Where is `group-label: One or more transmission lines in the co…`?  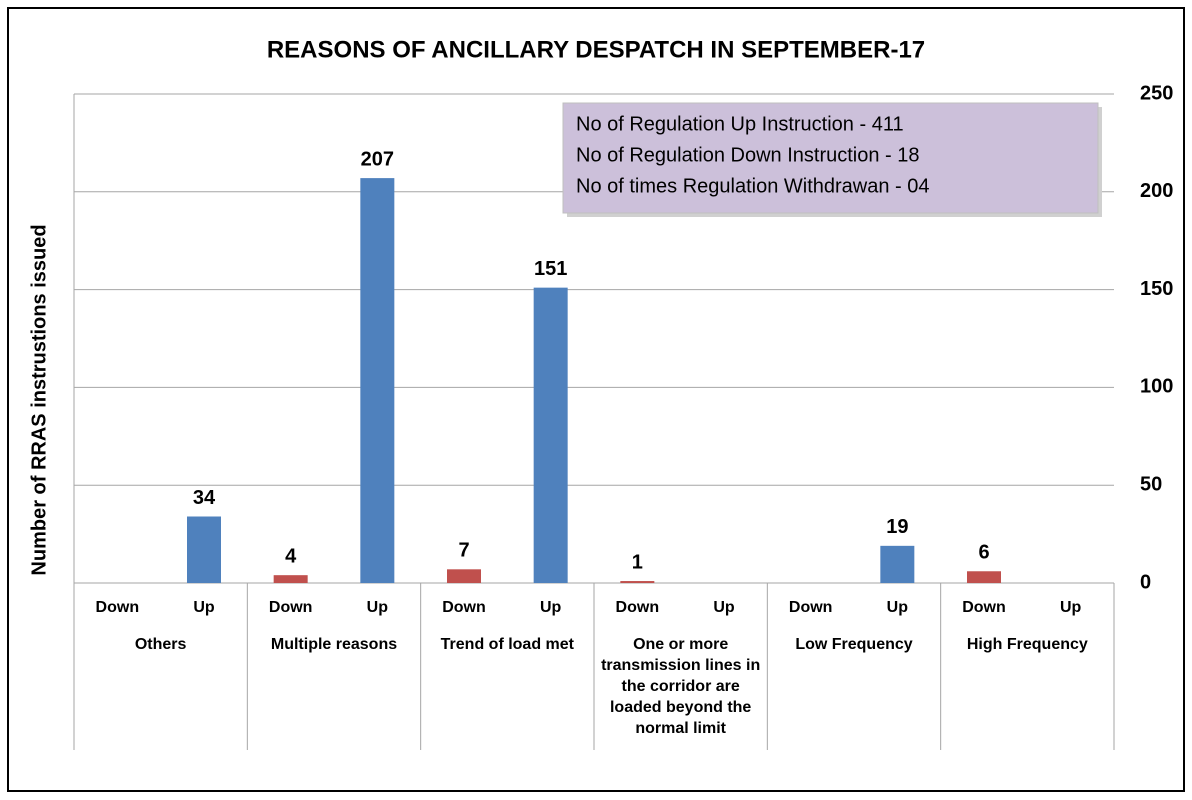
group-label: One or more transmission lines in the co… is located at coordinates (681, 686).